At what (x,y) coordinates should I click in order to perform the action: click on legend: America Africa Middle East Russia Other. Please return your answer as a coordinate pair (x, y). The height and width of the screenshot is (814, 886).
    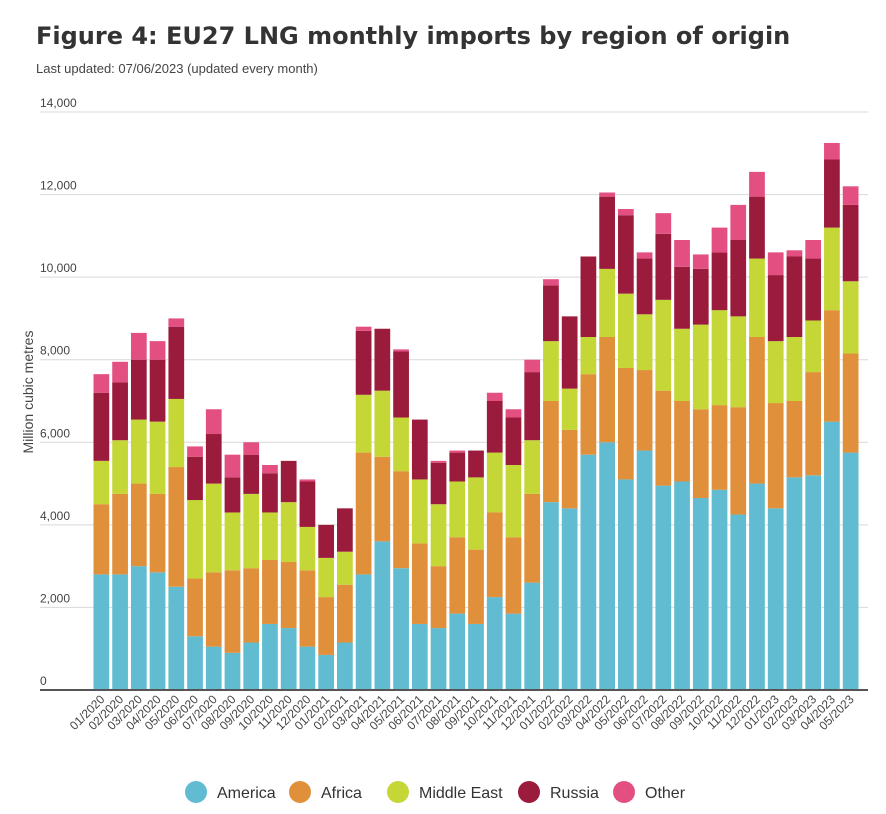
    Looking at the image, I should click on (435, 792).